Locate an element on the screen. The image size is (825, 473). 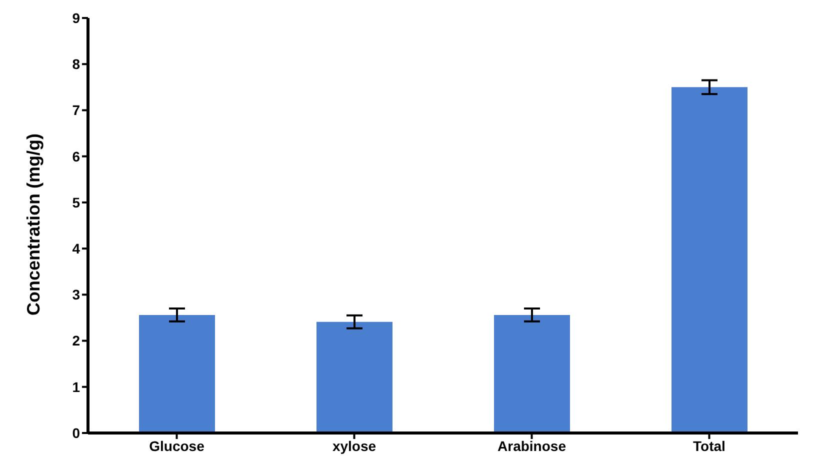
y-tick-label: 7 is located at coordinates (76, 110).